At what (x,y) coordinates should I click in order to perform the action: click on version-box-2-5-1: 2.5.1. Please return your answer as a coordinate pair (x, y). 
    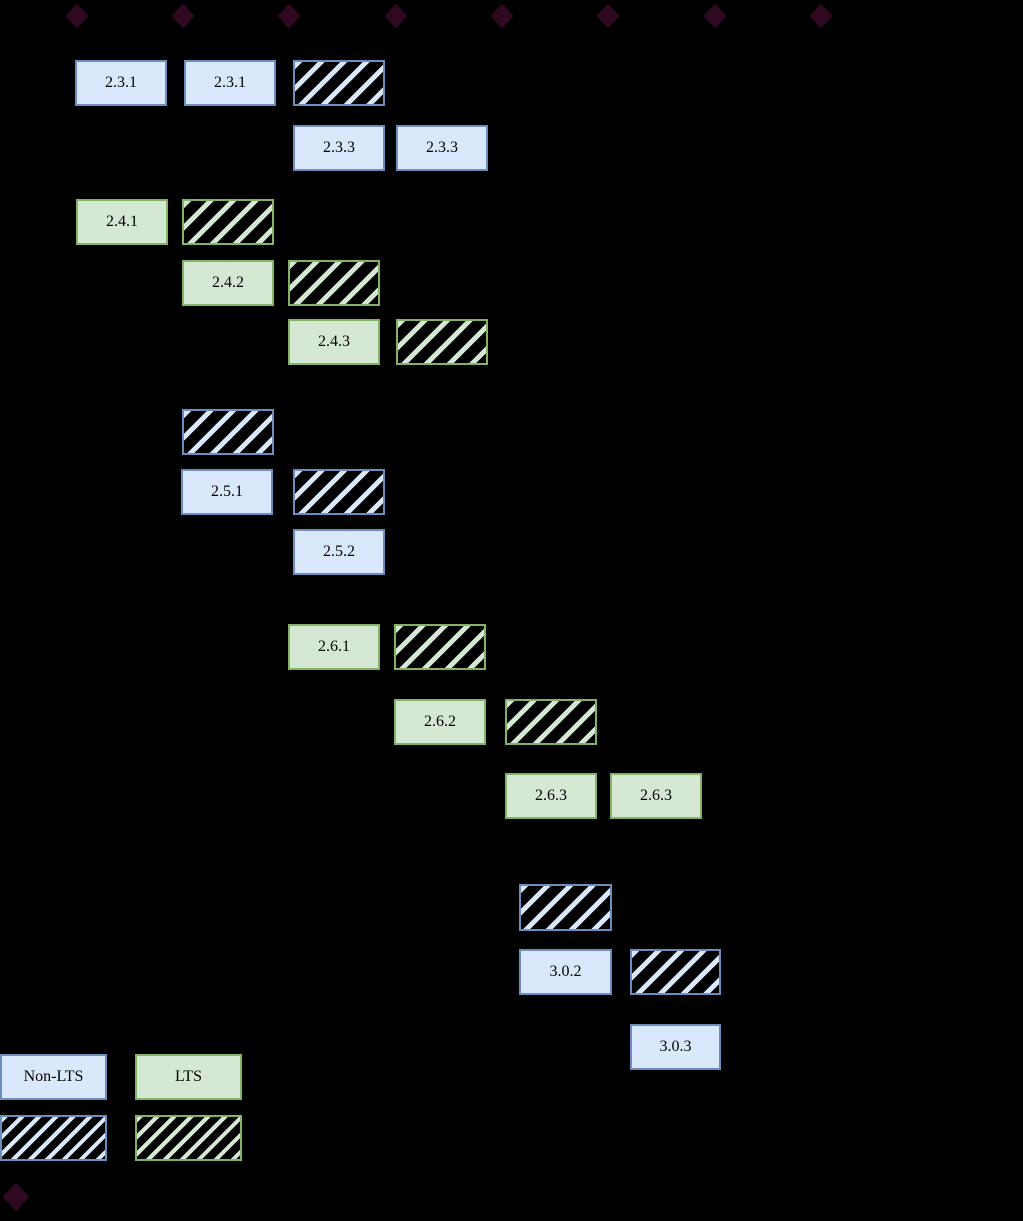
    Looking at the image, I should click on (227, 492).